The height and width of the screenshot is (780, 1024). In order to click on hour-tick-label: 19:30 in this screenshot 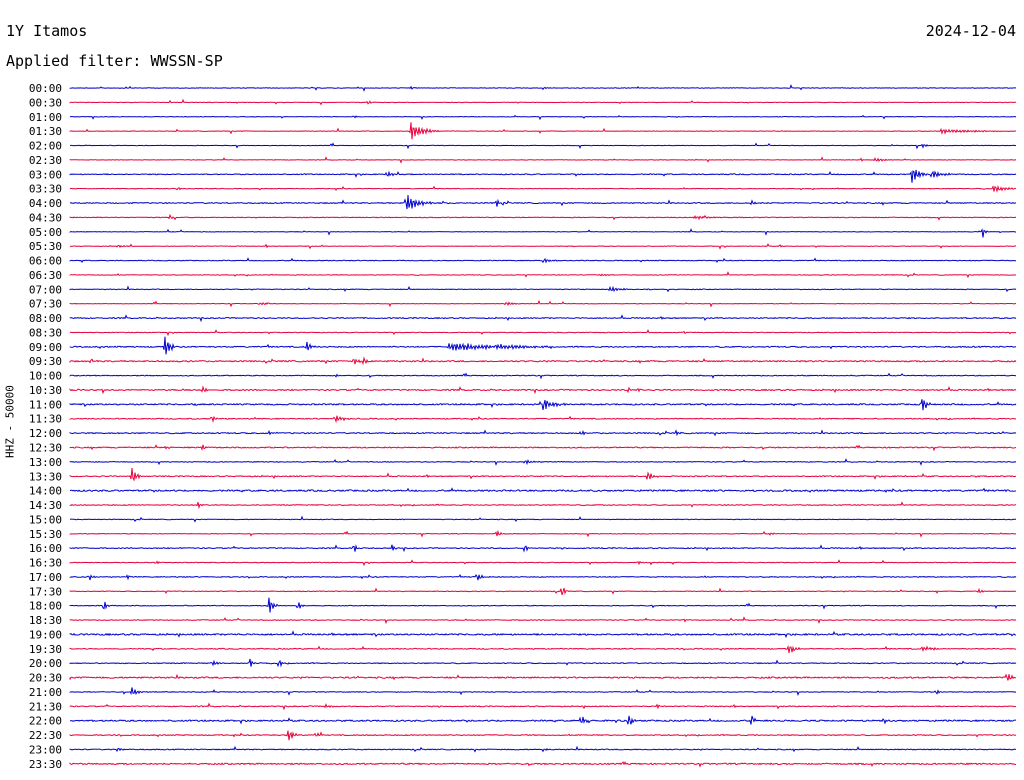, I will do `click(45, 649)`.